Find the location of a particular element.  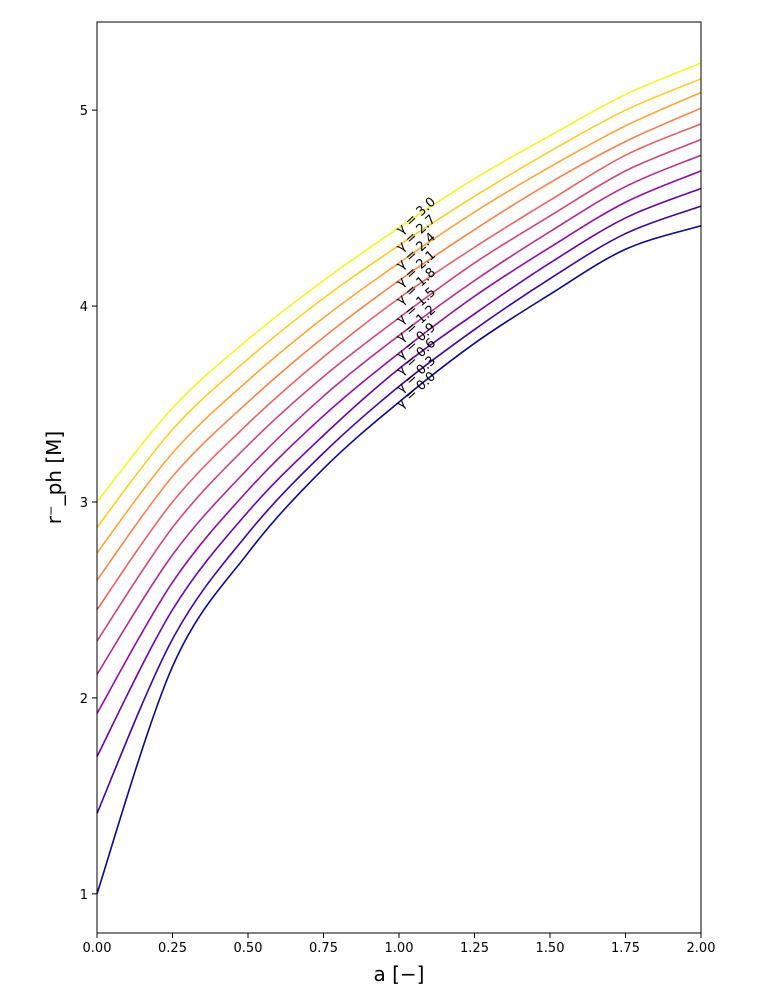

x-axis: 0.00 0.25 0.50 0.75 1.00 1.25 1.50 1.75 2.00 is located at coordinates (399, 944).